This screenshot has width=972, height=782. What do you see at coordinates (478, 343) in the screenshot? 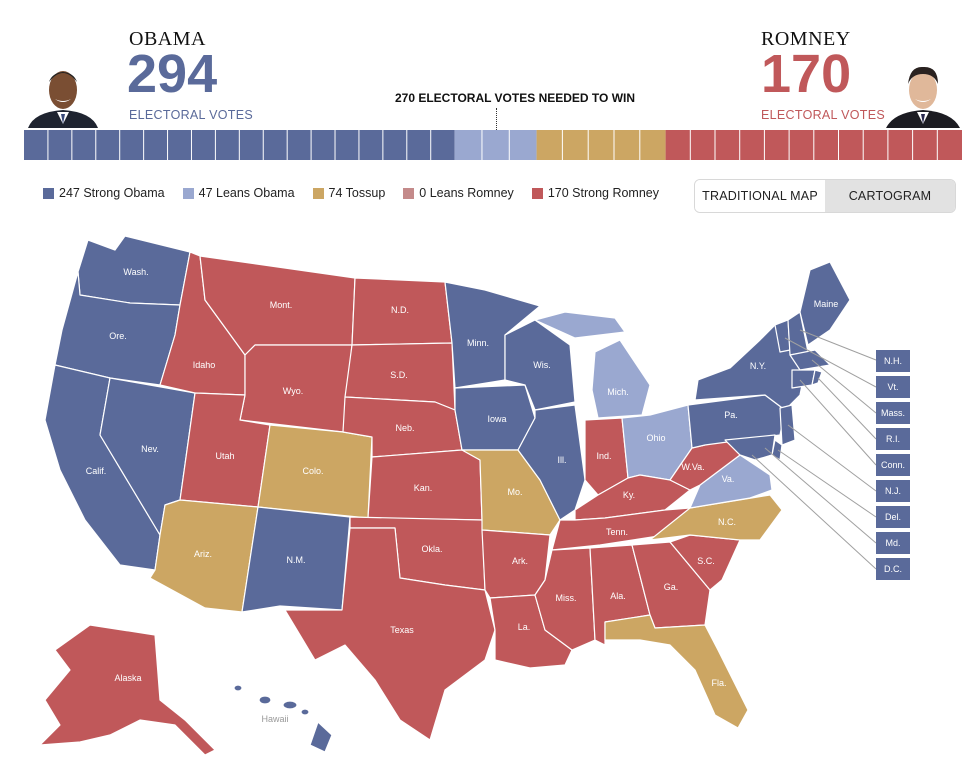
I see `label-mn: Minn.` at bounding box center [478, 343].